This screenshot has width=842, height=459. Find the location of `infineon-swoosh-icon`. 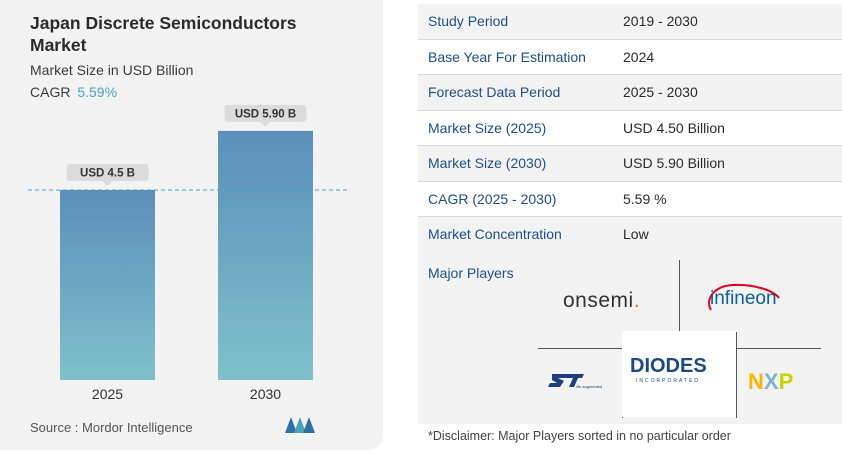

infineon-swoosh-icon is located at coordinates (744, 297).